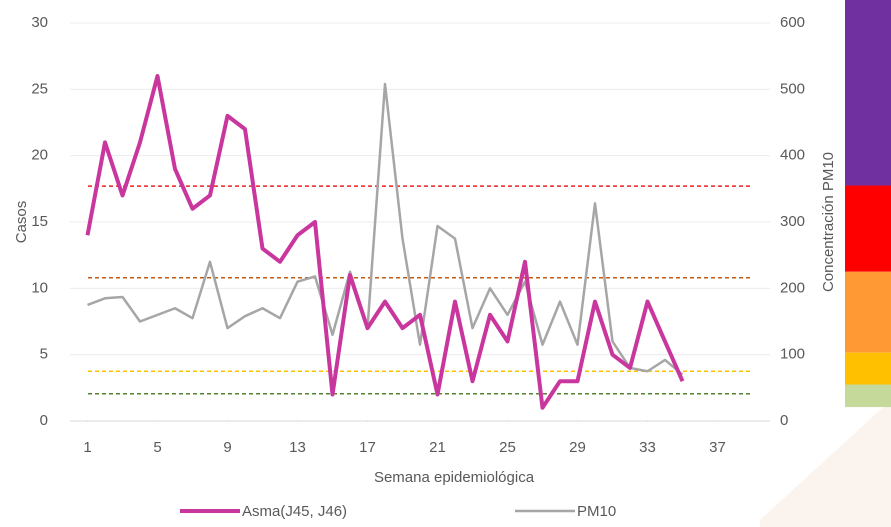 The image size is (891, 527). Describe the element at coordinates (294, 511) in the screenshot. I see `legend-label: Asma(J45, J46)` at that location.